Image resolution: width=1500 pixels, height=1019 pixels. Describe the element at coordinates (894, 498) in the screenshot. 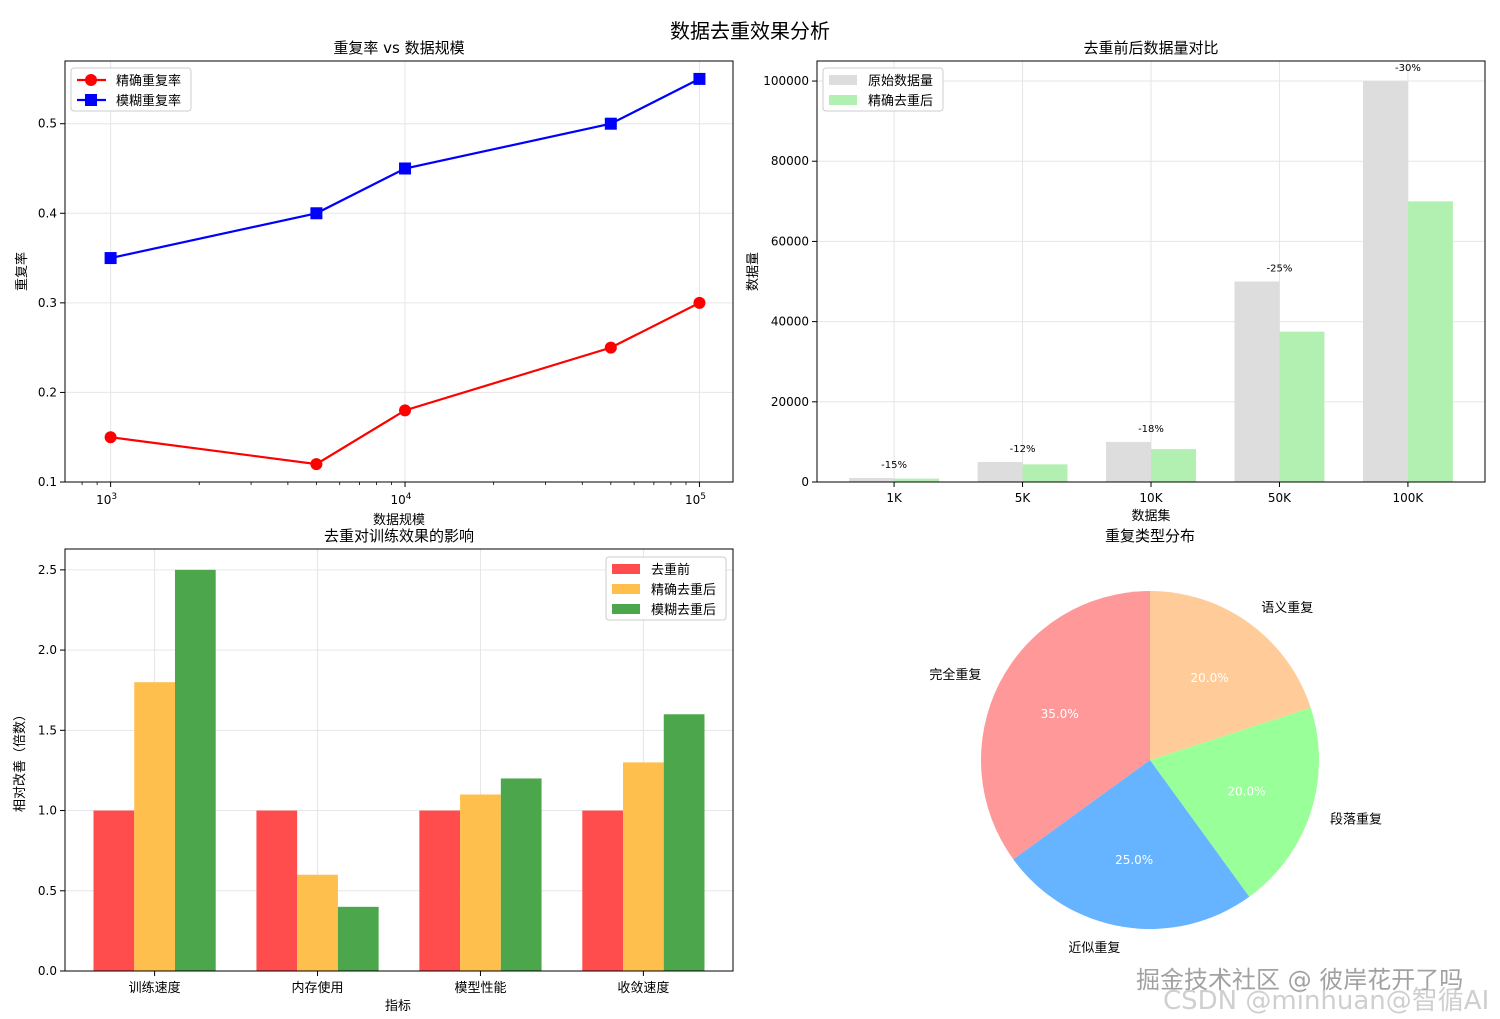

I see `x-tick-label: 1K` at that location.